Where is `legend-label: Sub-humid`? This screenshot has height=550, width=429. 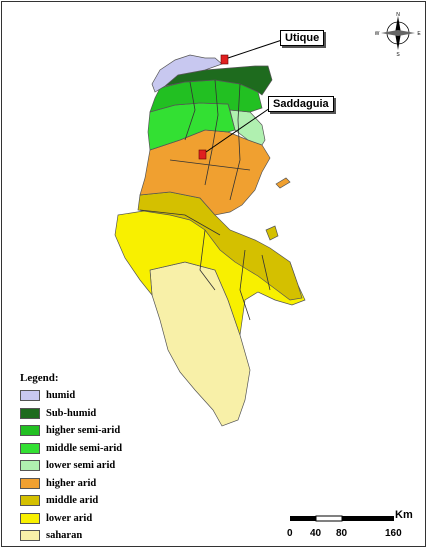
legend-label: Sub-humid is located at coordinates (71, 413).